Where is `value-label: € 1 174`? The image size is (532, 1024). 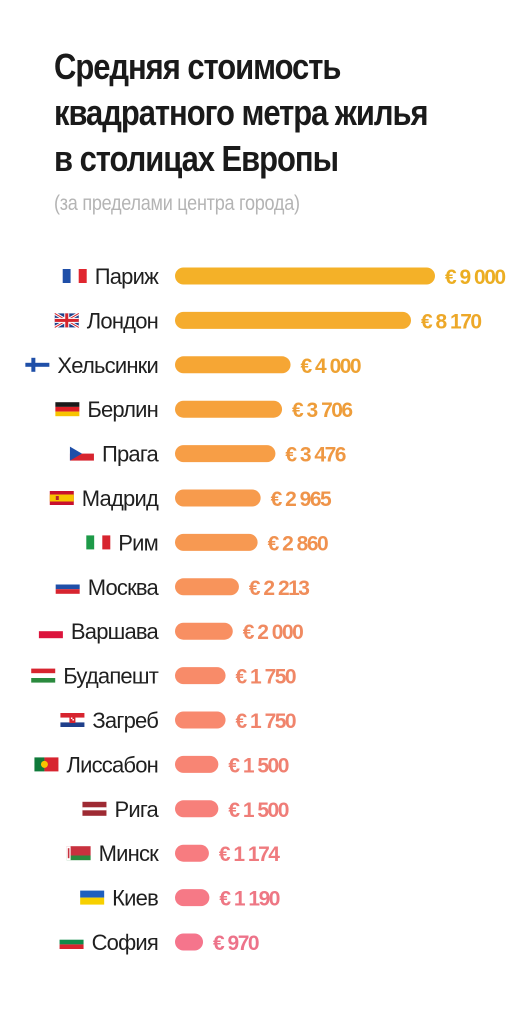 value-label: € 1 174 is located at coordinates (249, 854).